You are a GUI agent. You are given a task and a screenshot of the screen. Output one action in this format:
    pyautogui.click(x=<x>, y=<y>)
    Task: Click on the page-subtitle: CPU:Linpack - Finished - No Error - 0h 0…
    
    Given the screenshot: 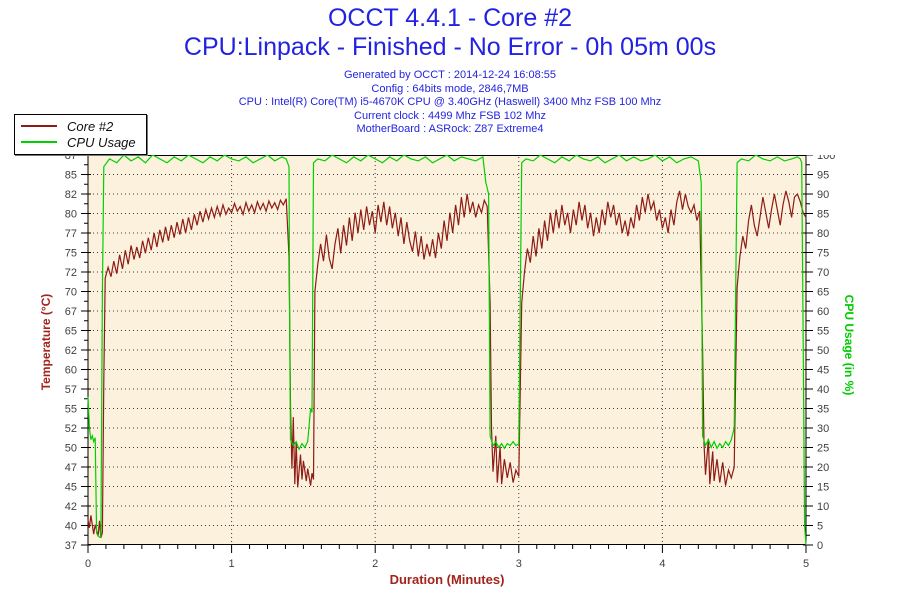 What is the action you would take?
    pyautogui.click(x=450, y=47)
    